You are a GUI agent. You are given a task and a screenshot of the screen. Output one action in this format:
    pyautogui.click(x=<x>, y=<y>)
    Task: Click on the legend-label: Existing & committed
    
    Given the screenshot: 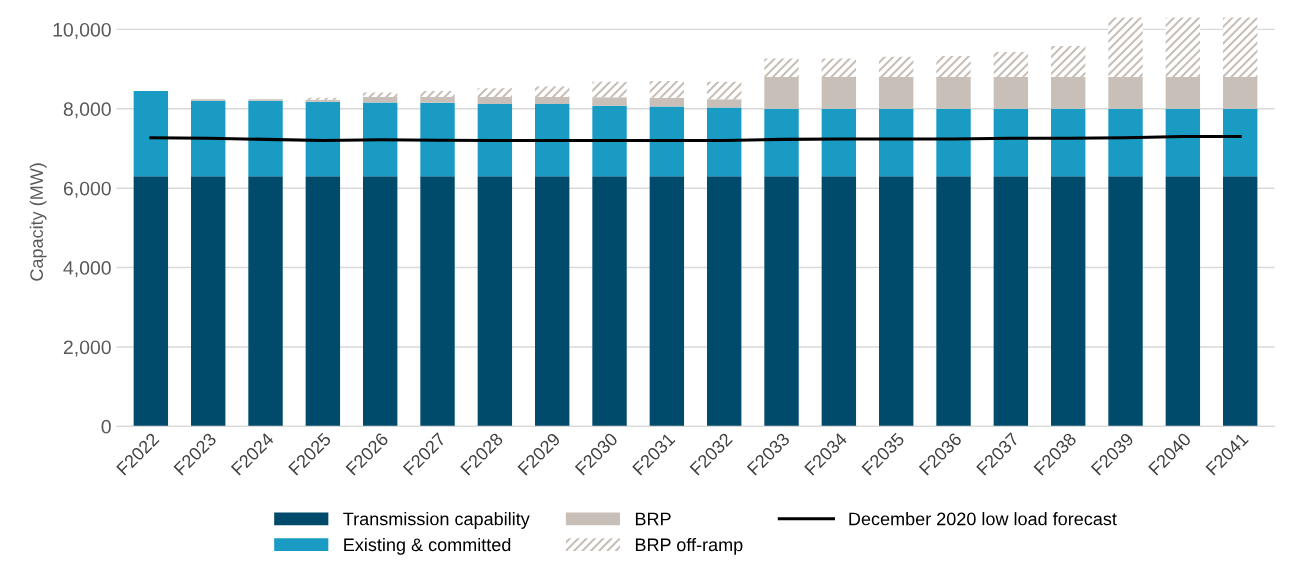 What is the action you would take?
    pyautogui.click(x=427, y=546)
    